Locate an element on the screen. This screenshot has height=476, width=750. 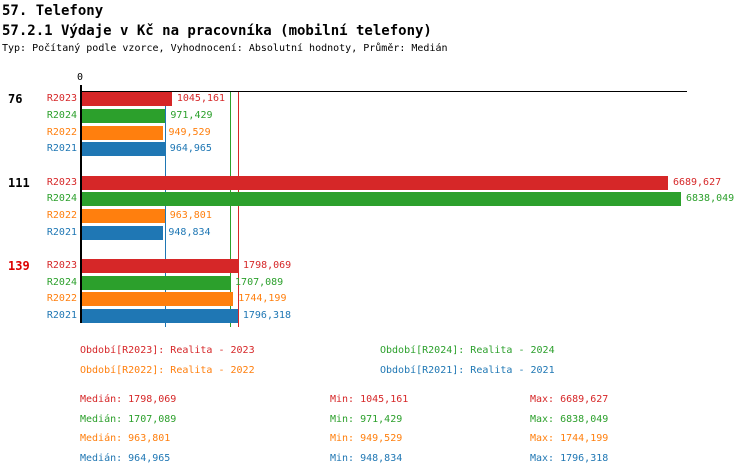
stat-median: Medián: 963,801 is located at coordinates (125, 438).